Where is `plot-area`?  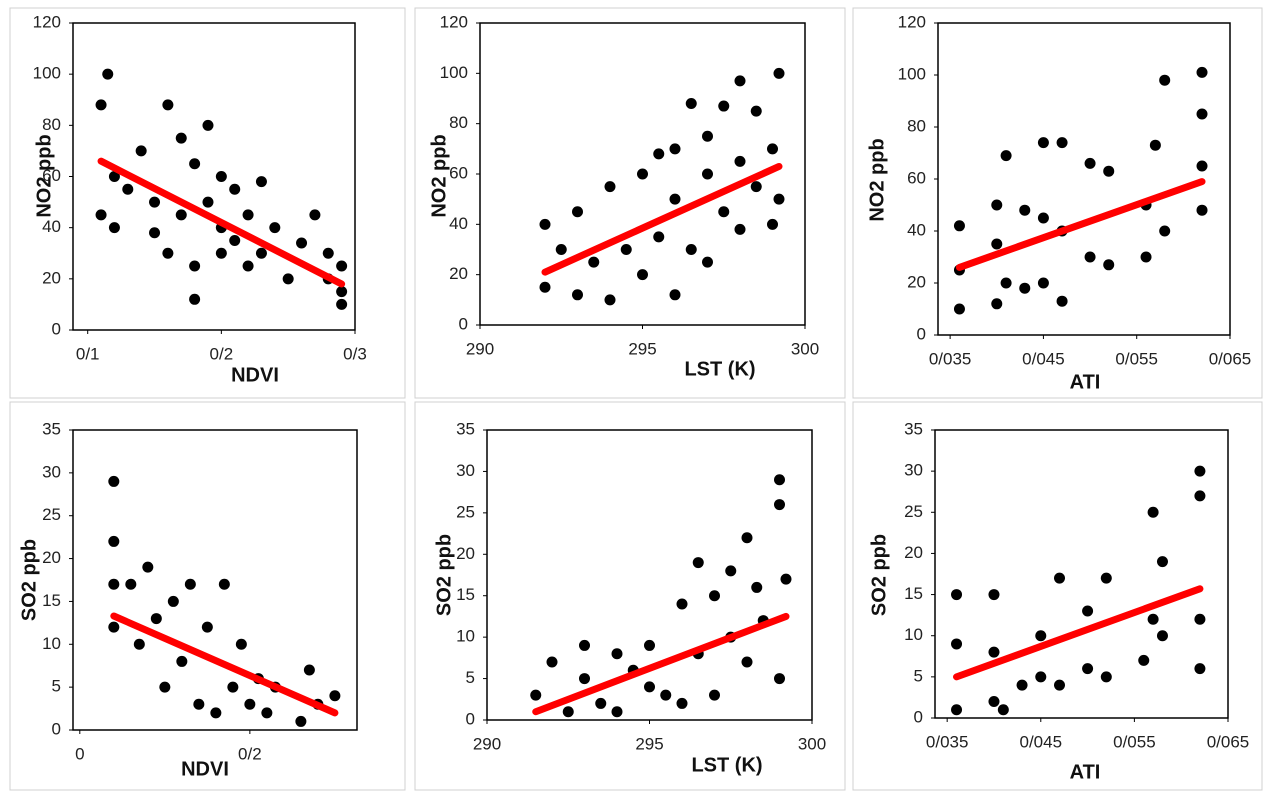 plot-area is located at coordinates (649, 575).